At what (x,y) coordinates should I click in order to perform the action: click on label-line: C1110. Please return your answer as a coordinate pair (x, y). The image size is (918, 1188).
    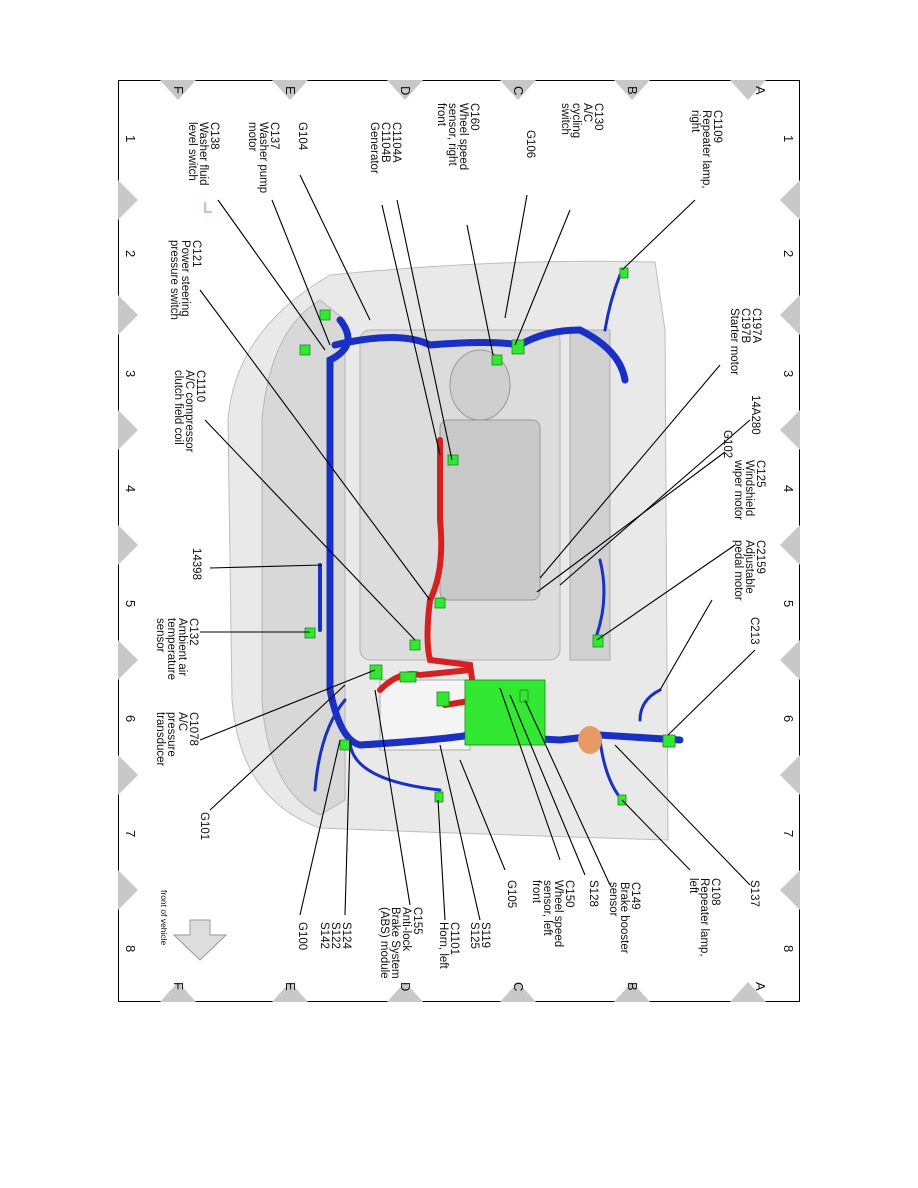
    Looking at the image, I should click on (200, 386).